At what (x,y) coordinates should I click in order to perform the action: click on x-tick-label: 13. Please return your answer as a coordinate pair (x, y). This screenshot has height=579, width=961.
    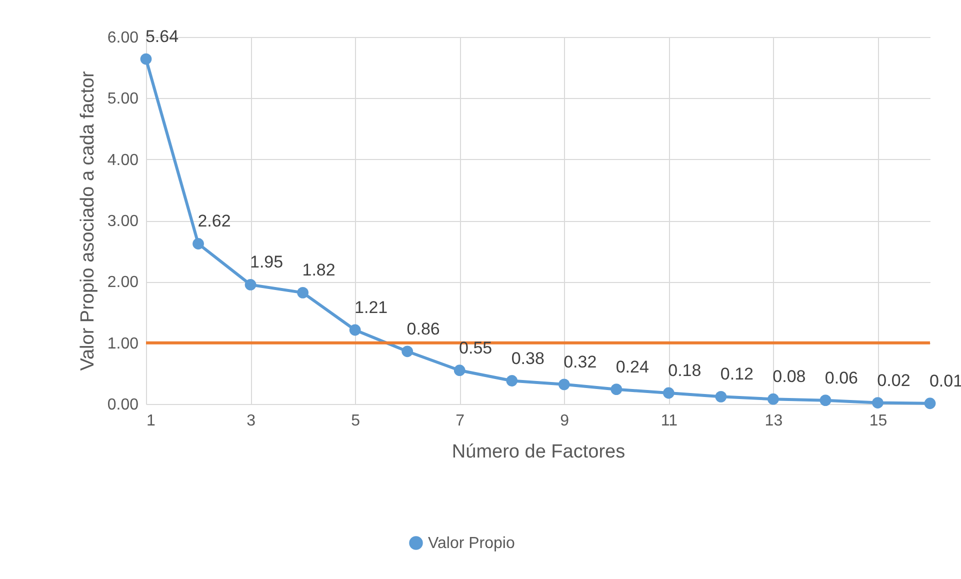
    Looking at the image, I should click on (773, 421).